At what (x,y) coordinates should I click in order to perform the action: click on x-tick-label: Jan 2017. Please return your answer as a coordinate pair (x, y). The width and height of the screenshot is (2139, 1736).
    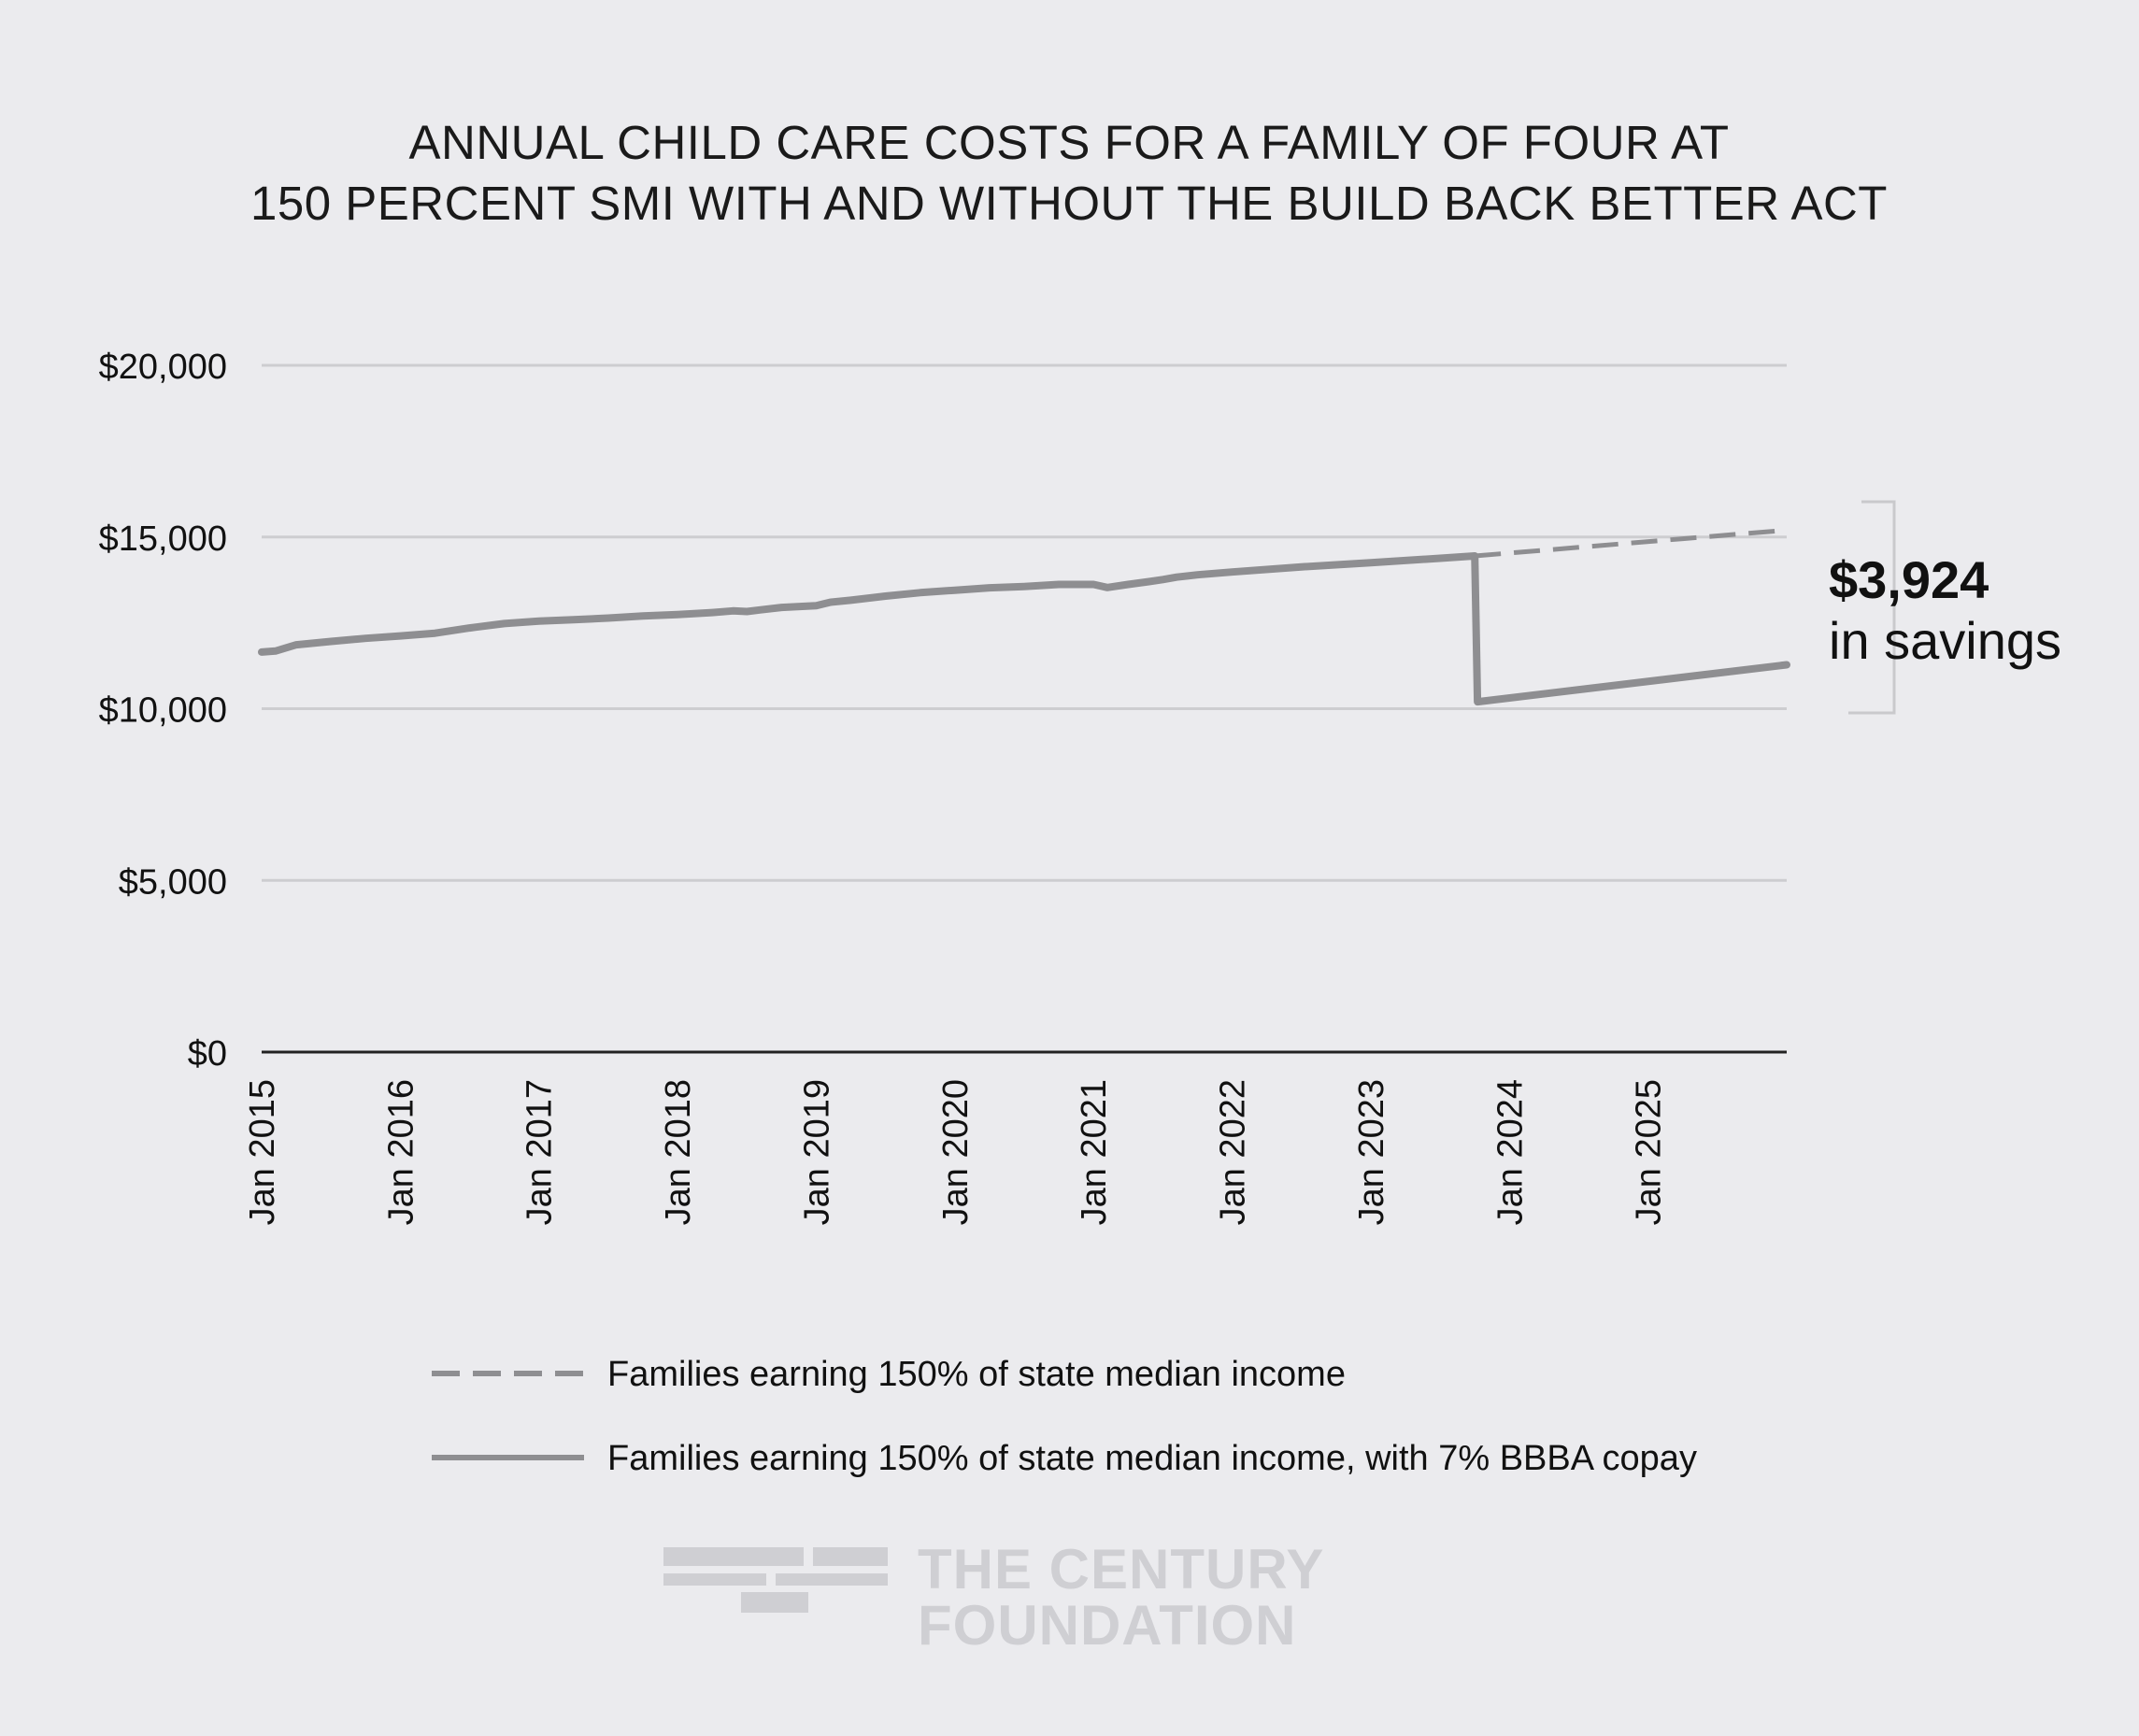
    Looking at the image, I should click on (540, 1152).